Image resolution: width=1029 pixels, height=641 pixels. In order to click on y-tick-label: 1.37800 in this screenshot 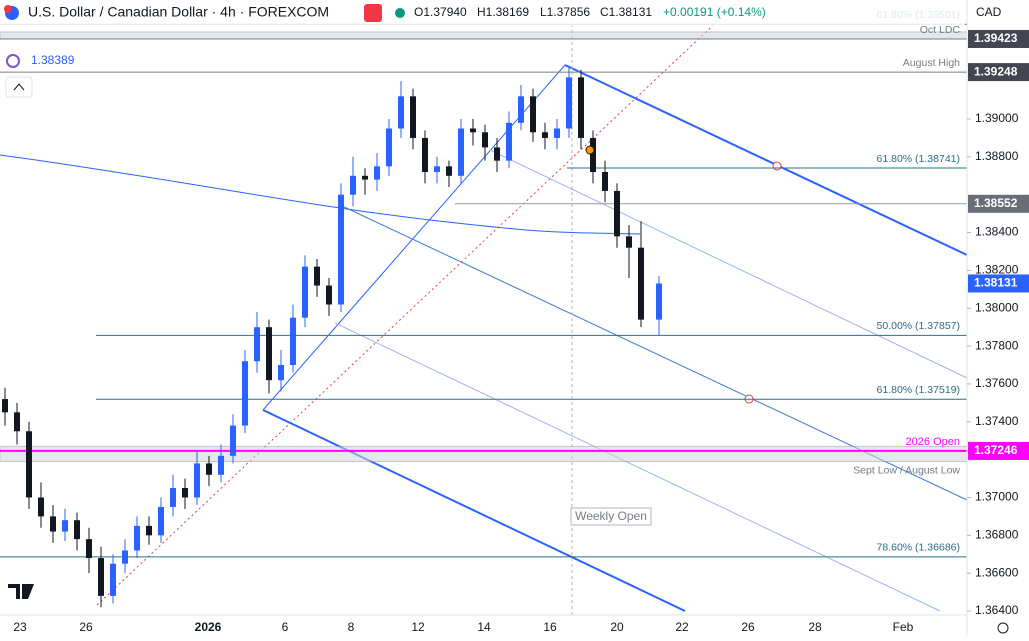, I will do `click(997, 345)`.